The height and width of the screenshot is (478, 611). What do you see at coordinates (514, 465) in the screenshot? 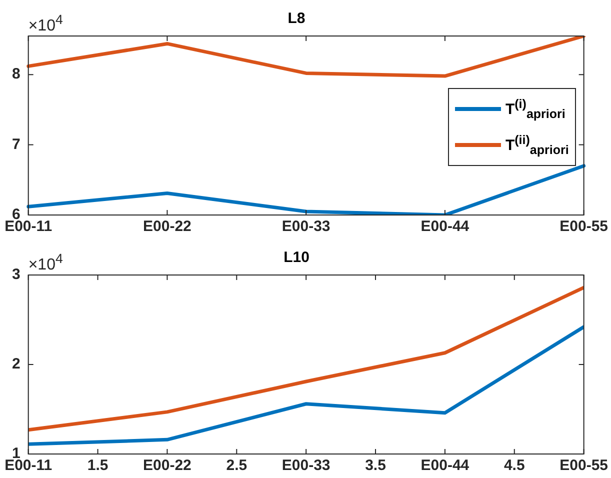
I see `x-tick-label: 4.5` at bounding box center [514, 465].